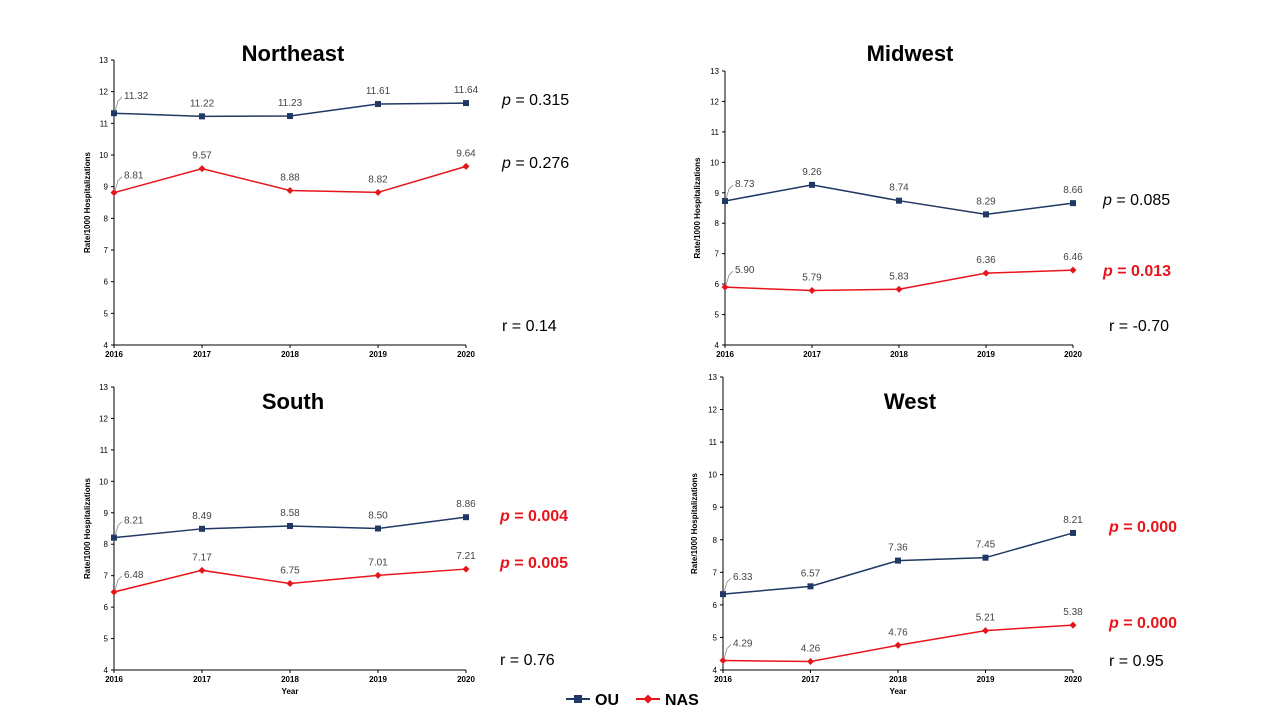  I want to click on series-nas: 6.48 7.17 6.75 7.01 7.21, so click(293, 573).